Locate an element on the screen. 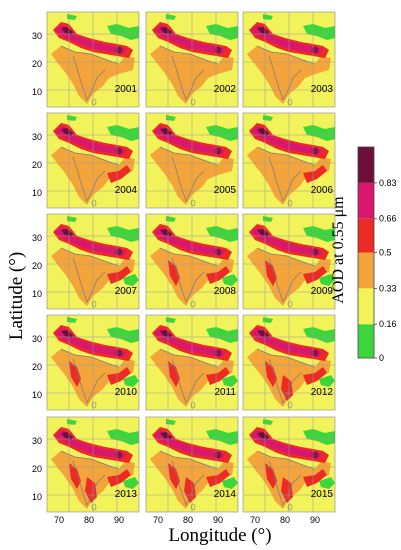 The image size is (401, 550). panel-year-label: 2009 is located at coordinates (322, 291).